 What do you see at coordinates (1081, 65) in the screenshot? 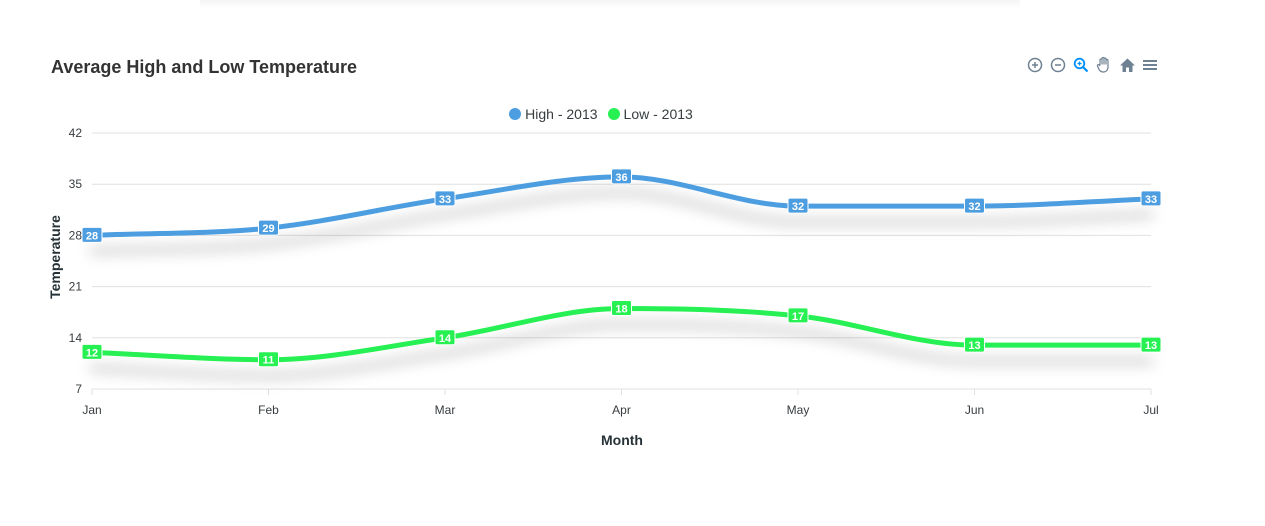
I see `selection-zoom-icon` at bounding box center [1081, 65].